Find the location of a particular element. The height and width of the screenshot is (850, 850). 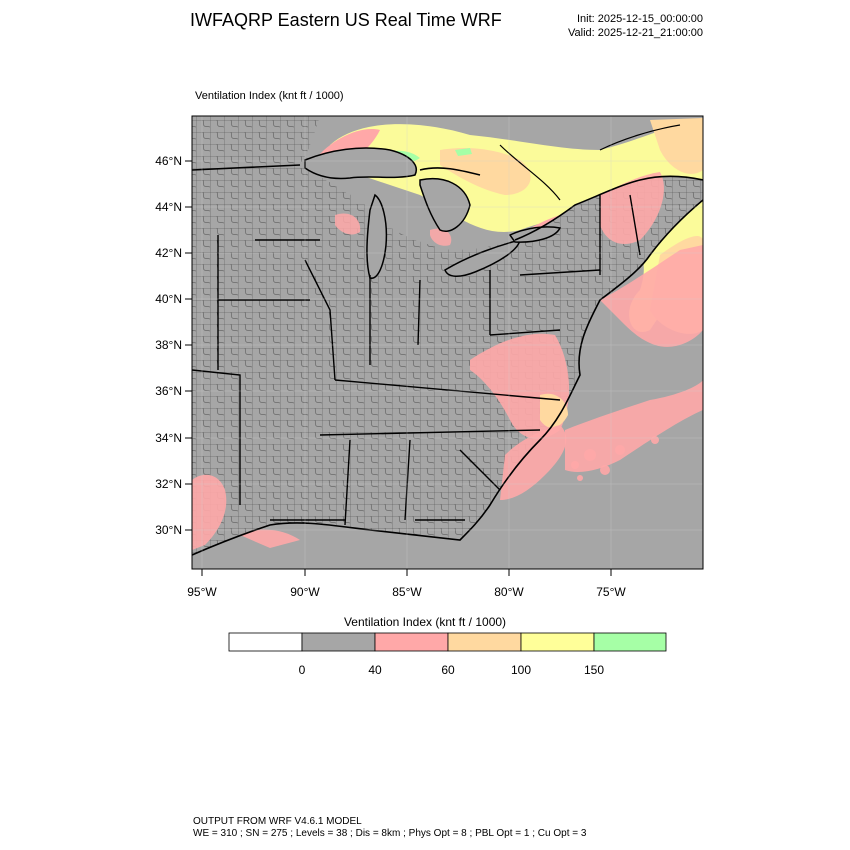

lat-label-38: 38°N is located at coordinates (168, 345).